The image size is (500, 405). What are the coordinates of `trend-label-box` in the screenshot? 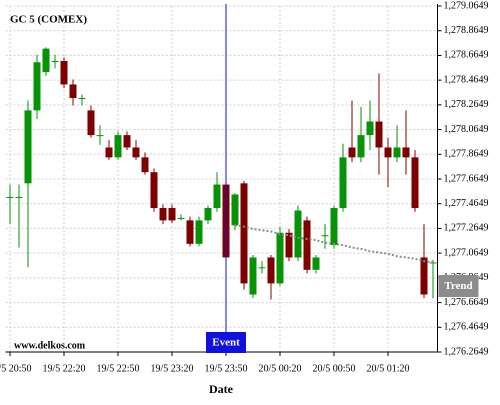 It's located at (458, 286).